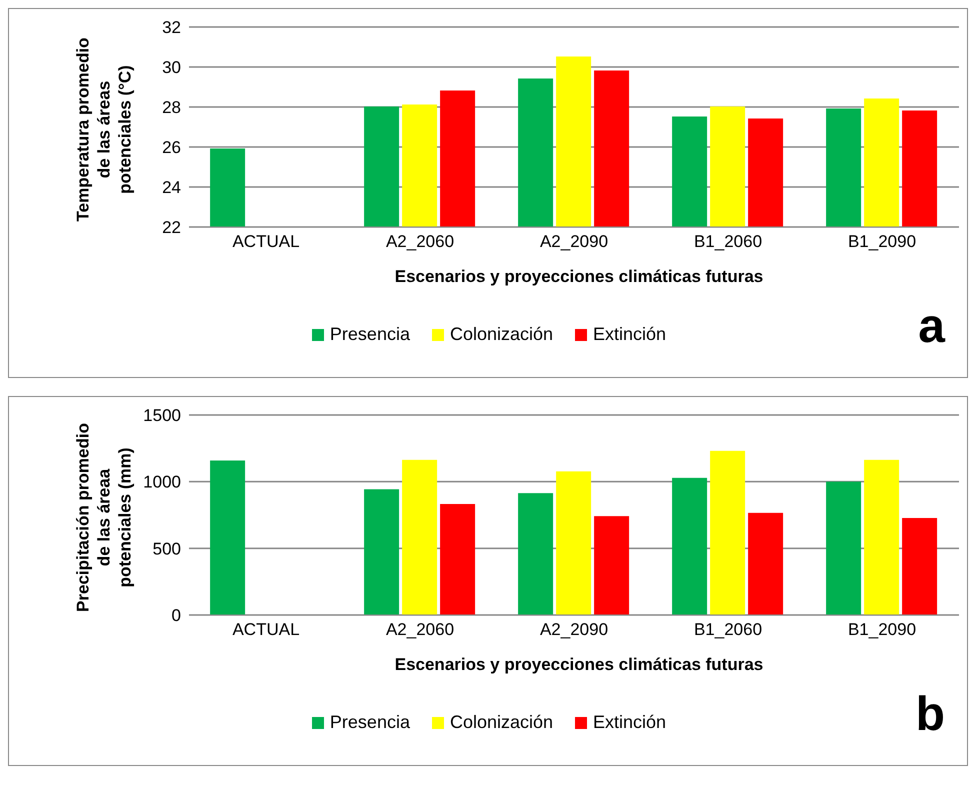 This screenshot has height=788, width=980. What do you see at coordinates (171, 68) in the screenshot?
I see `y-tick-label: 30` at bounding box center [171, 68].